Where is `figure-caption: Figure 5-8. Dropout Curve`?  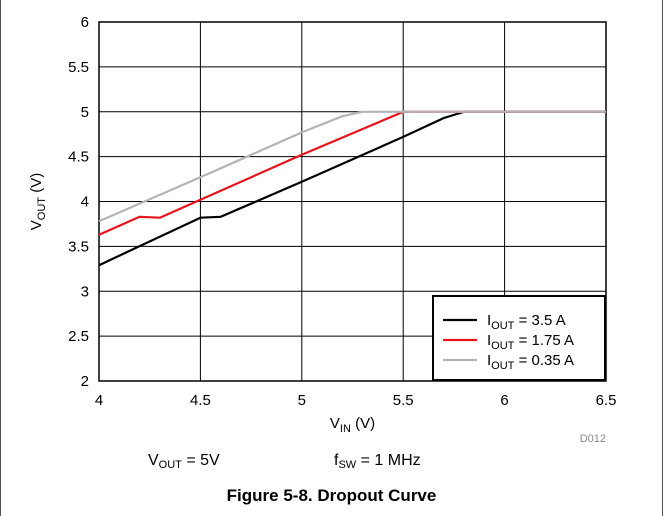
figure-caption: Figure 5-8. Dropout Curve is located at coordinates (331, 495).